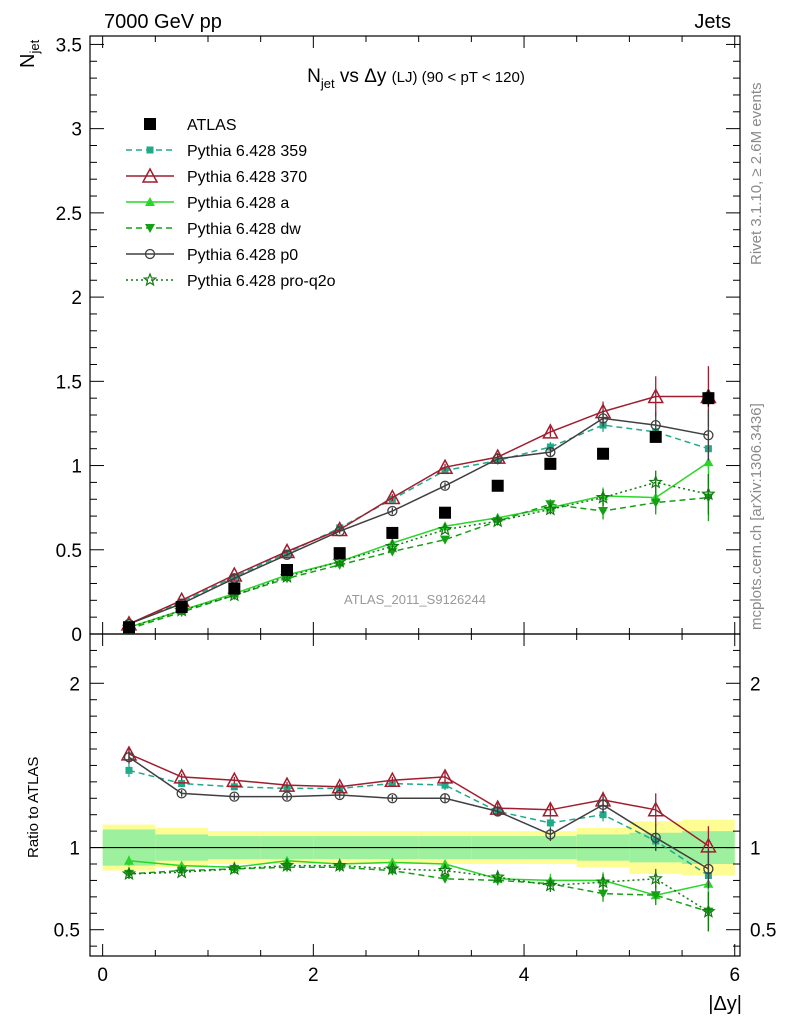 This screenshot has height=1024, width=786. I want to click on legend-entry: ATLAS, so click(190, 125).